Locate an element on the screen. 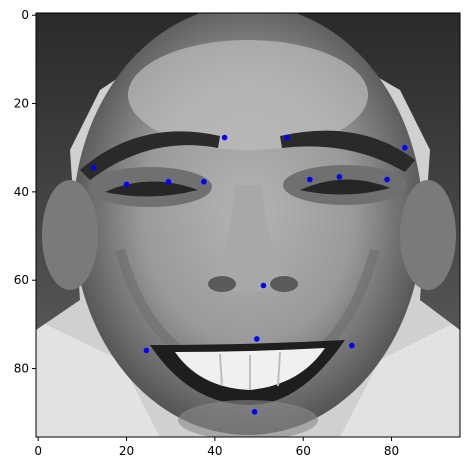  x-tick-label: 80 is located at coordinates (391, 451).